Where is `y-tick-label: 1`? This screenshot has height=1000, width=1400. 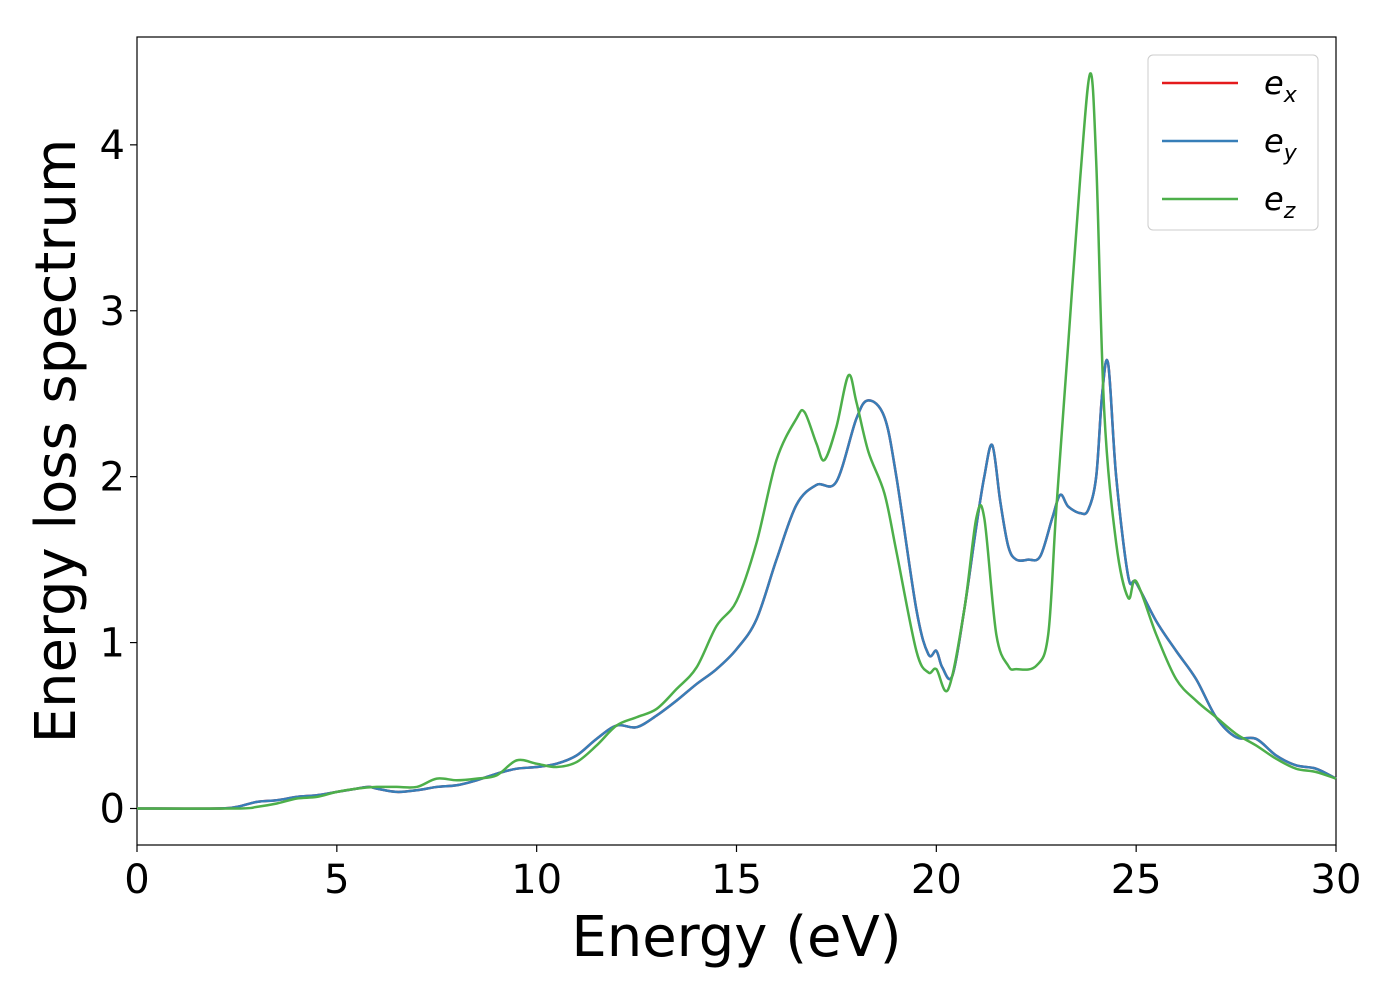 y-tick-label: 1 is located at coordinates (112, 644).